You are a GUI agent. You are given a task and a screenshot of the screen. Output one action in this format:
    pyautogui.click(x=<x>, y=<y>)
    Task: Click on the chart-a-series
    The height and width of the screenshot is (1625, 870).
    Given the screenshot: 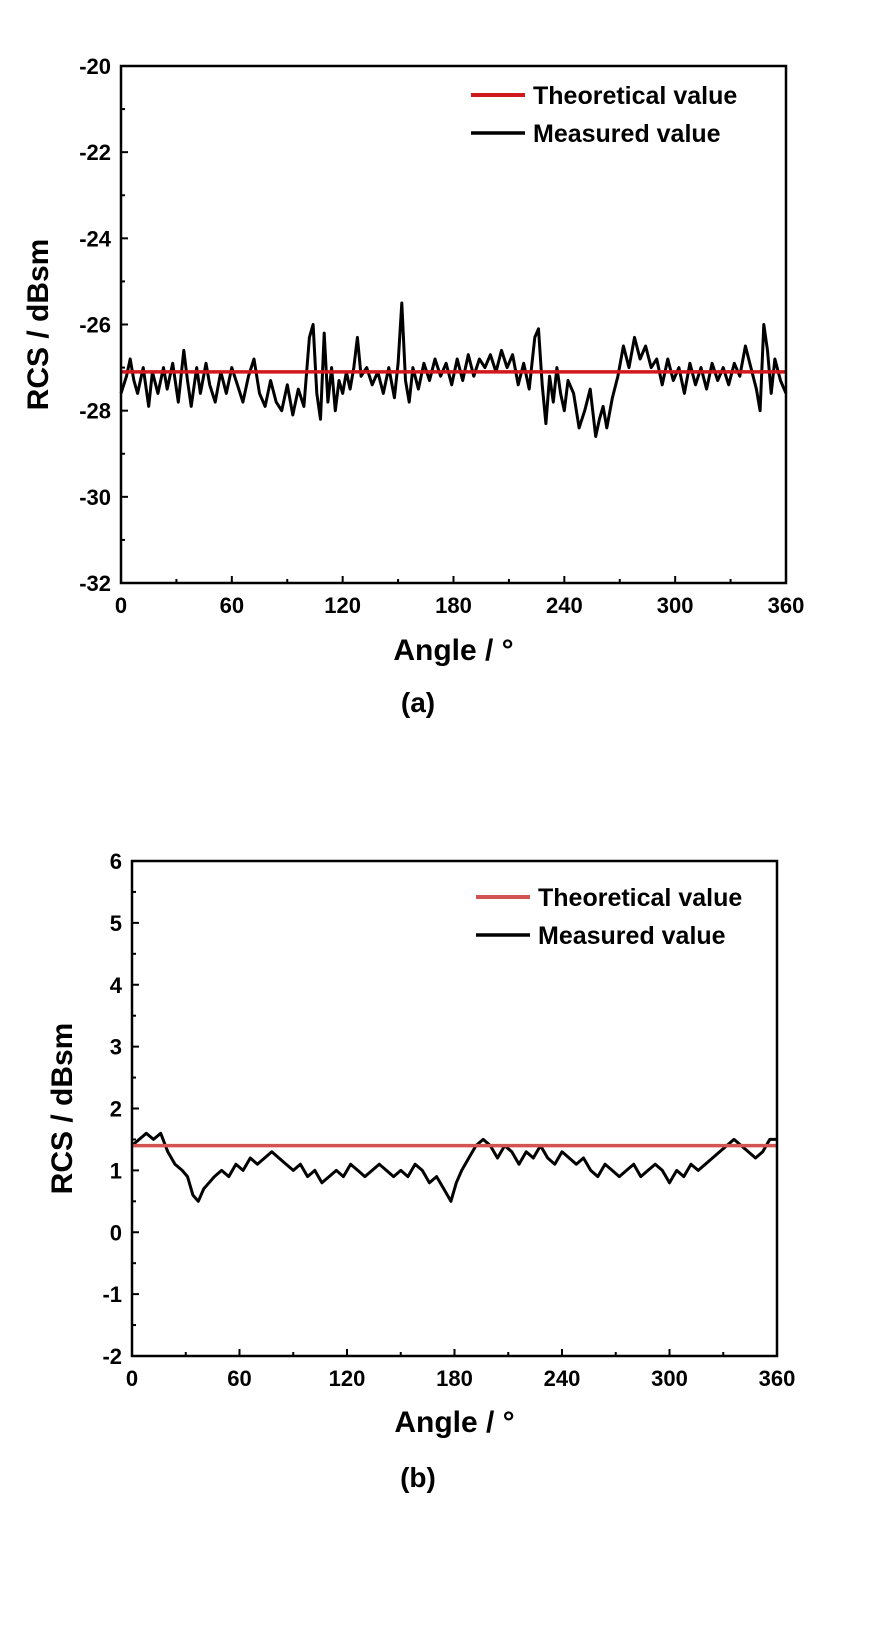 What is the action you would take?
    pyautogui.click(x=453, y=369)
    